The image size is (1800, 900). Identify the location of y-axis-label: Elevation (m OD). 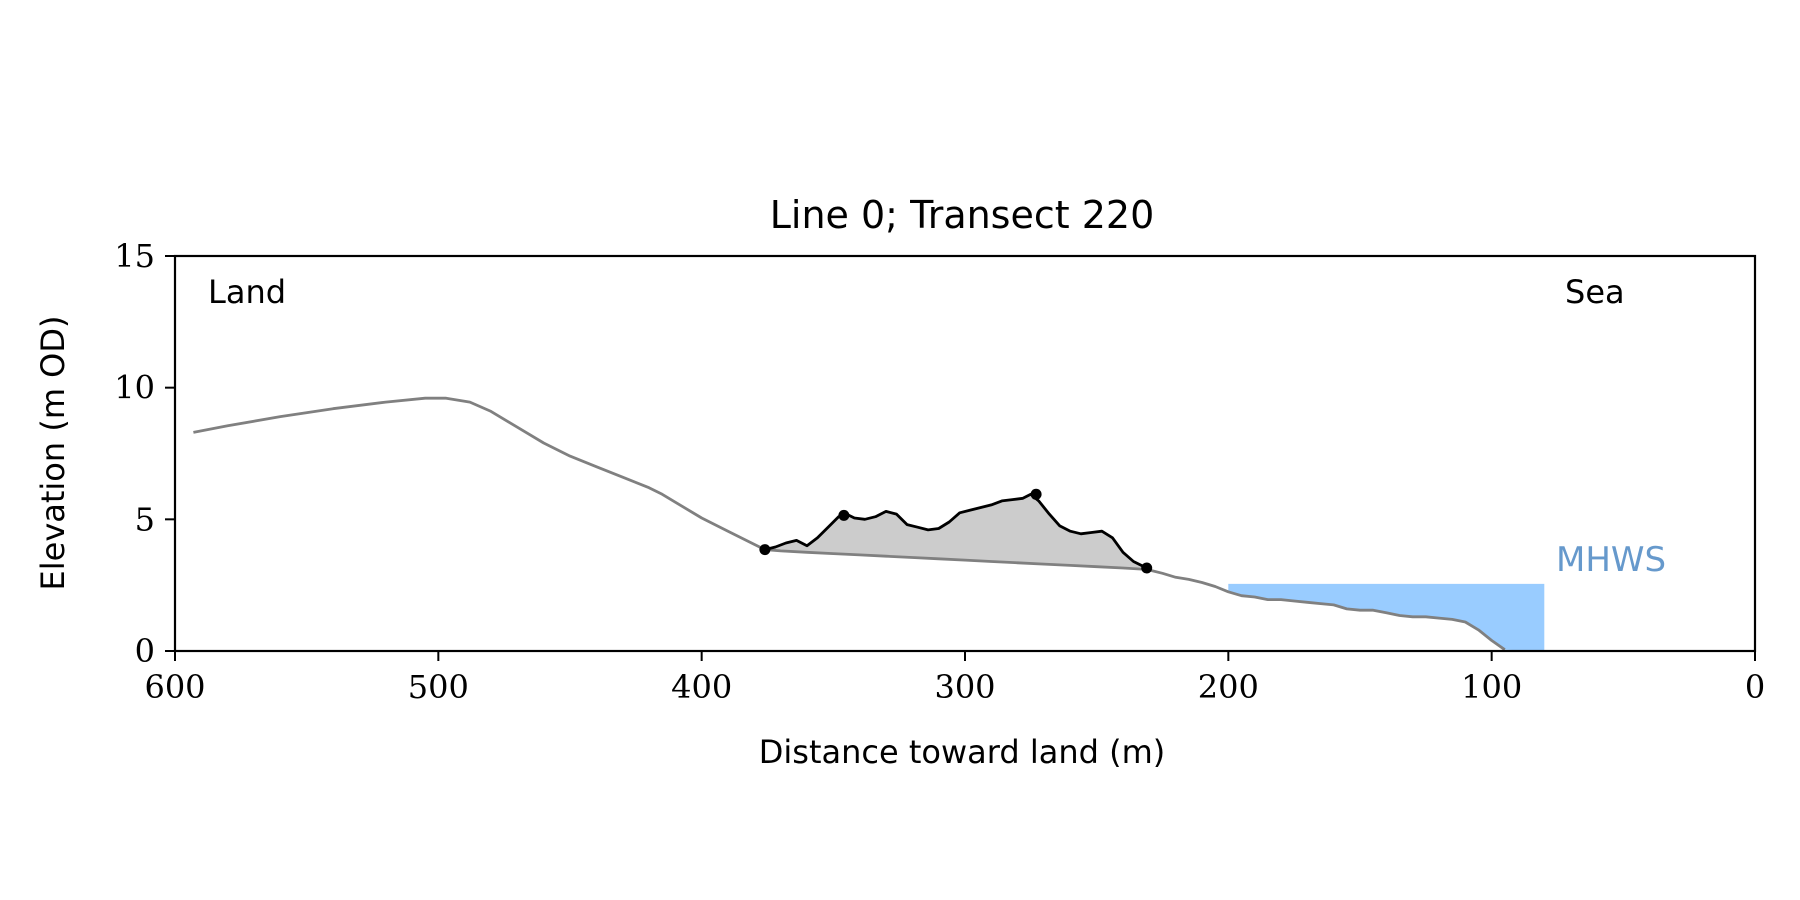
(53, 453).